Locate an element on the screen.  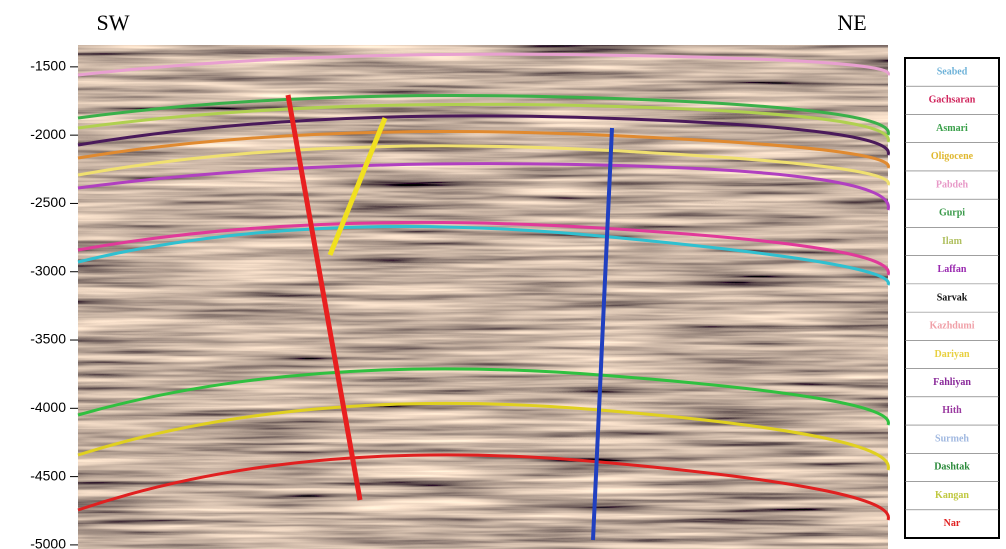
legend-entry: Asmari is located at coordinates (952, 128).